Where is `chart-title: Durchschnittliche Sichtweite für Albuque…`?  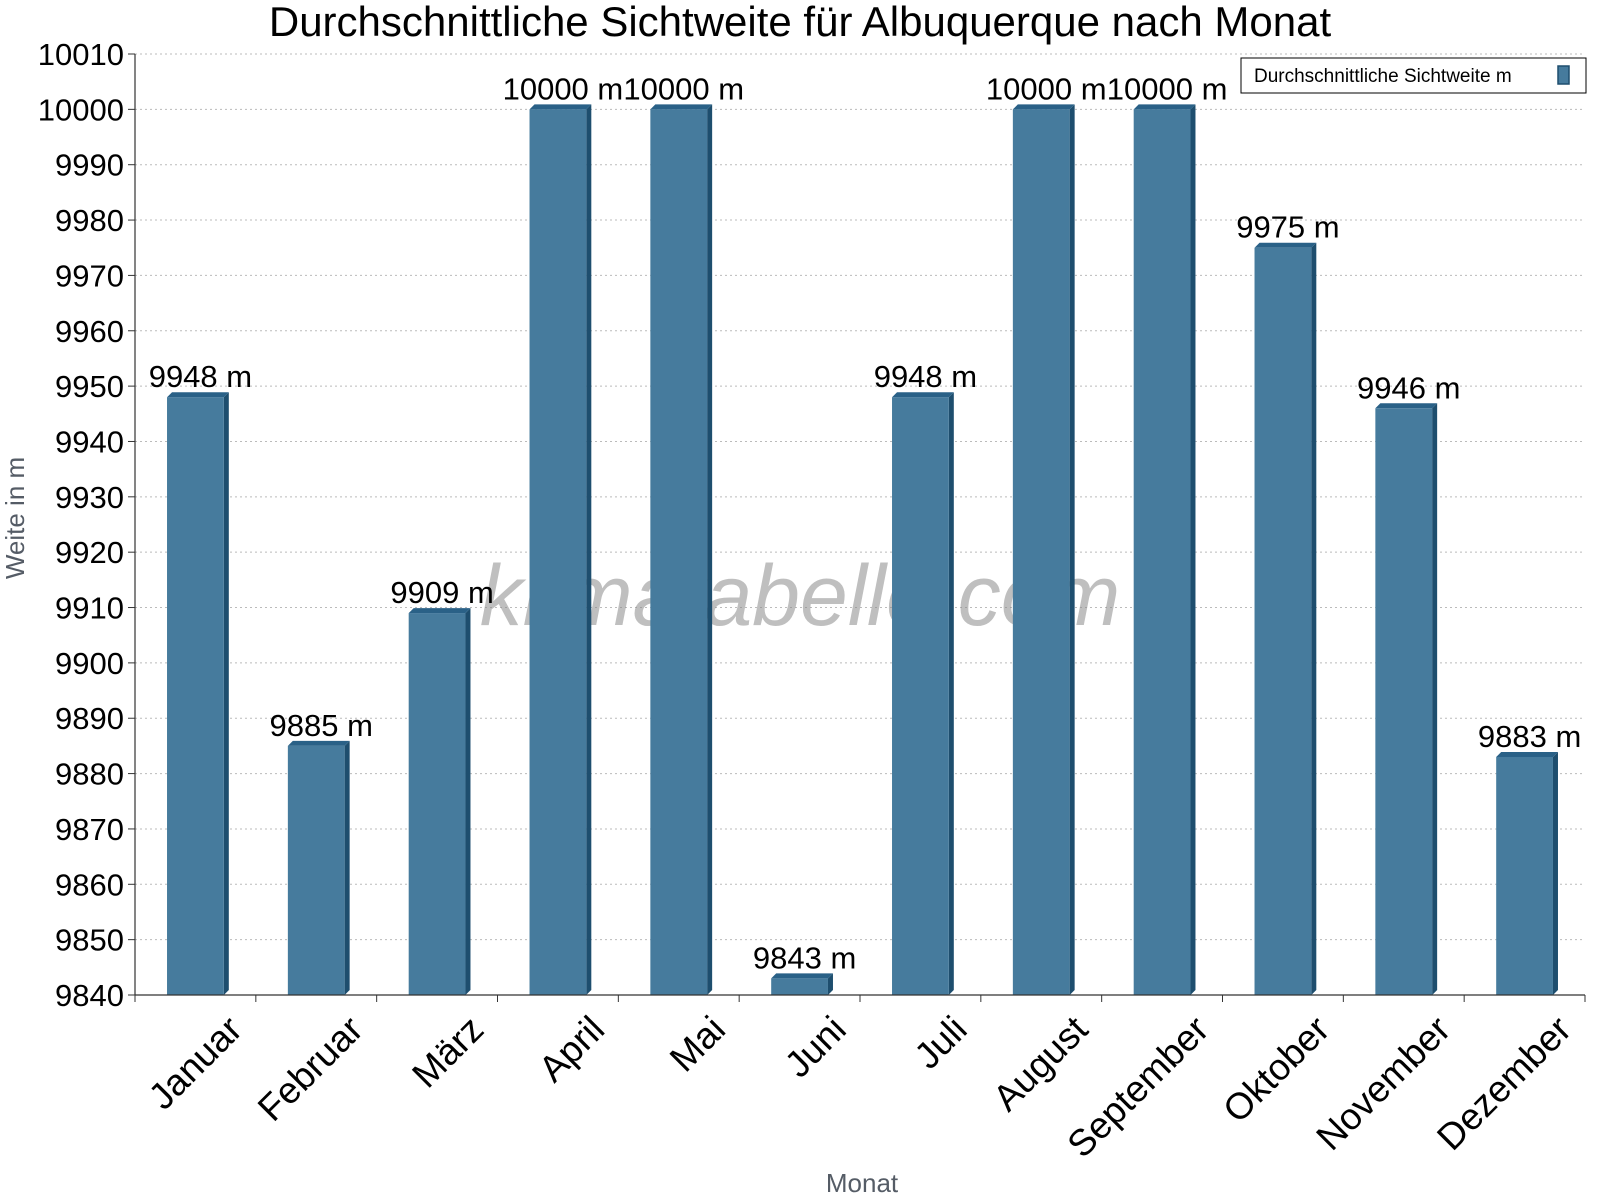
chart-title: Durchschnittliche Sichtweite für Albuque… is located at coordinates (800, 22).